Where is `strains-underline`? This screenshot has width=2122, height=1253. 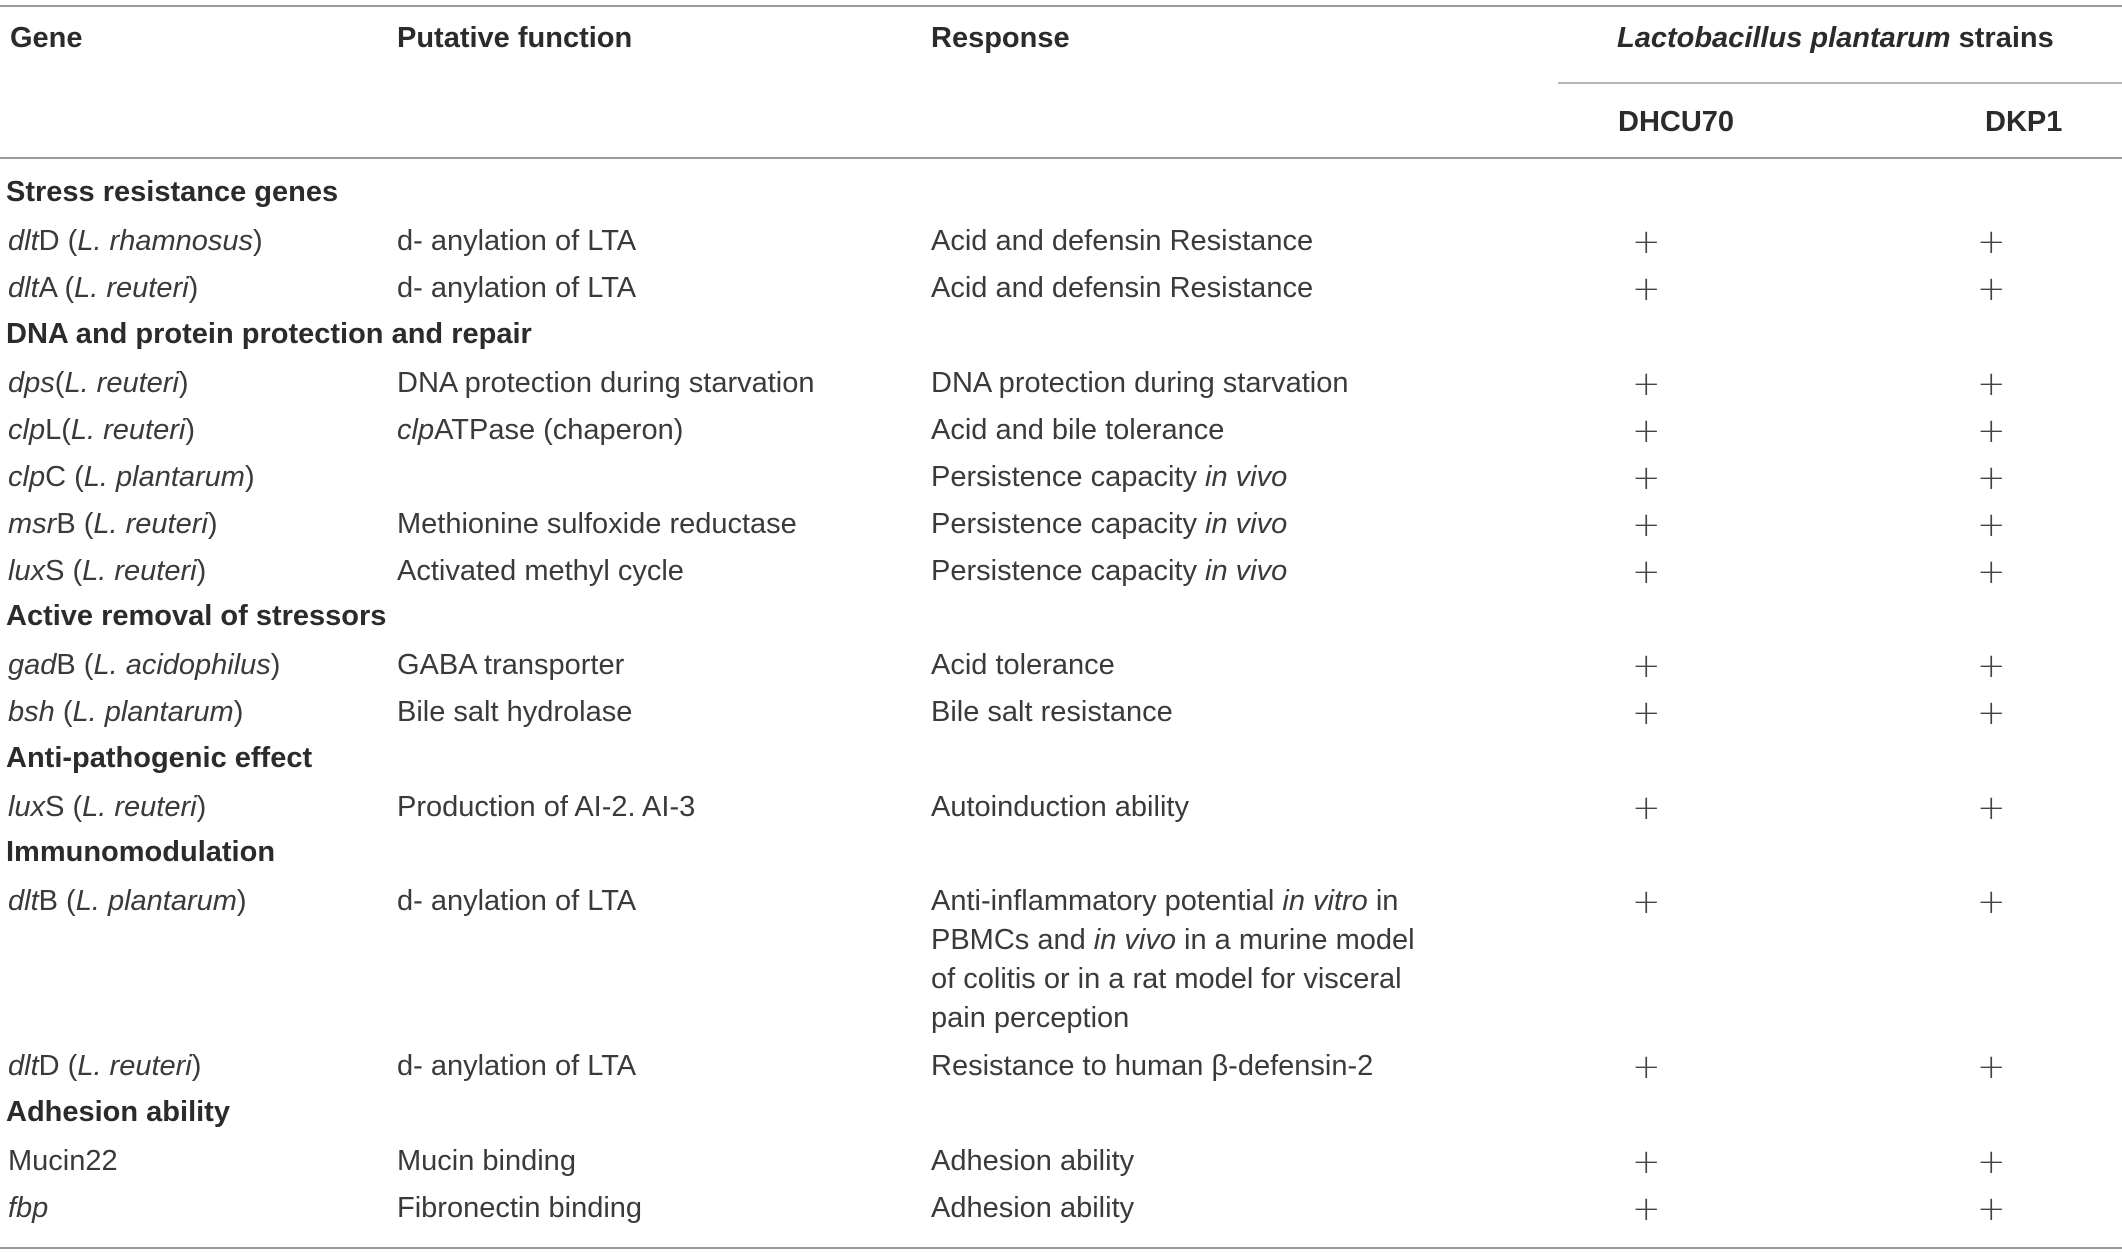
strains-underline is located at coordinates (1840, 83).